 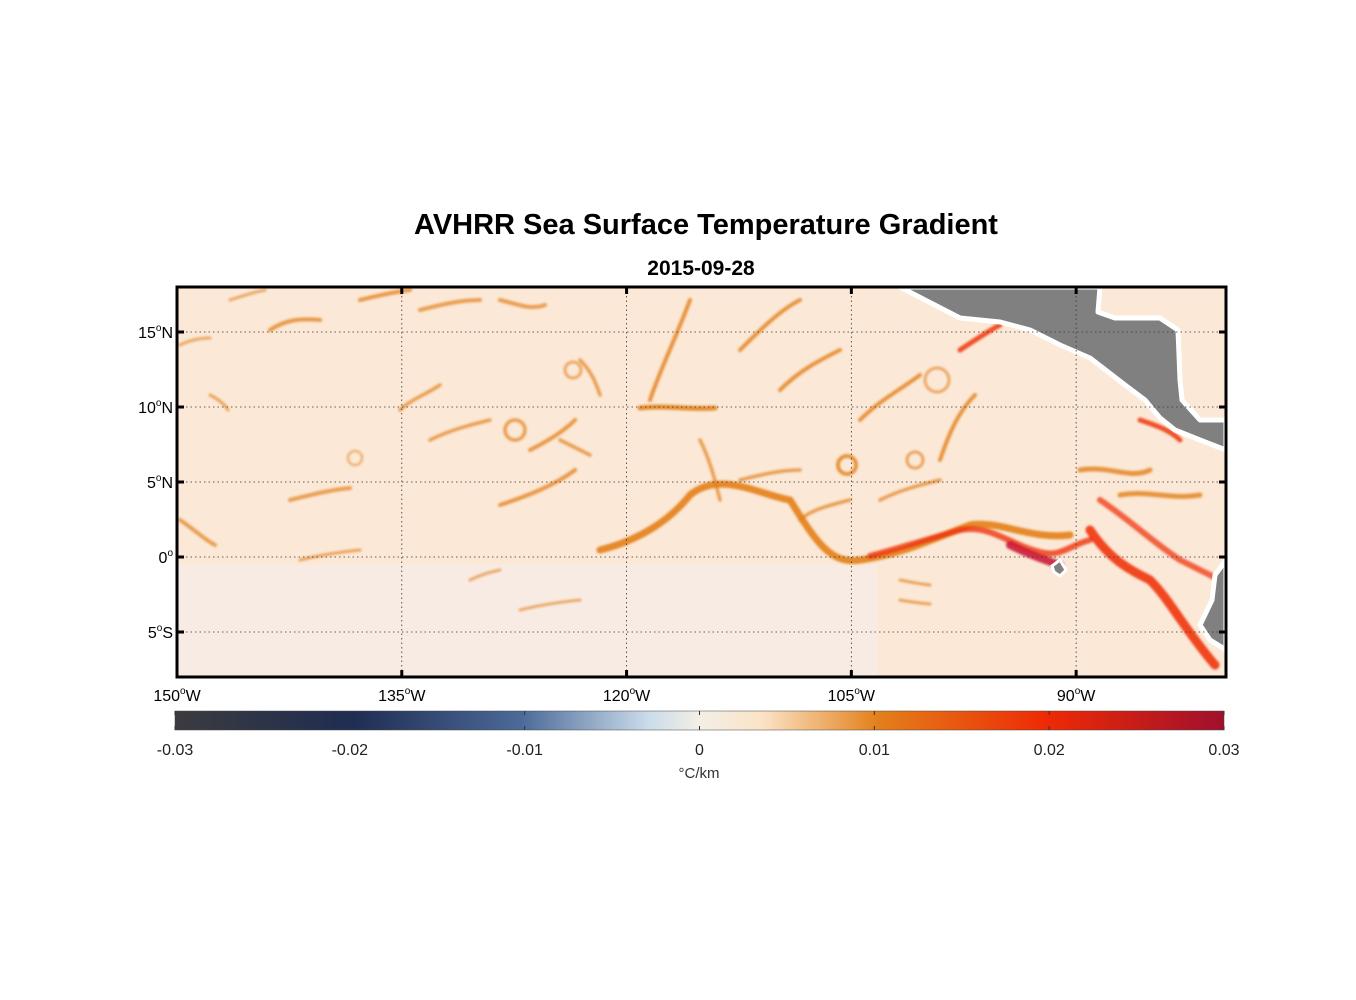 I want to click on lat-tick-hemisphere: S, so click(x=167, y=633).